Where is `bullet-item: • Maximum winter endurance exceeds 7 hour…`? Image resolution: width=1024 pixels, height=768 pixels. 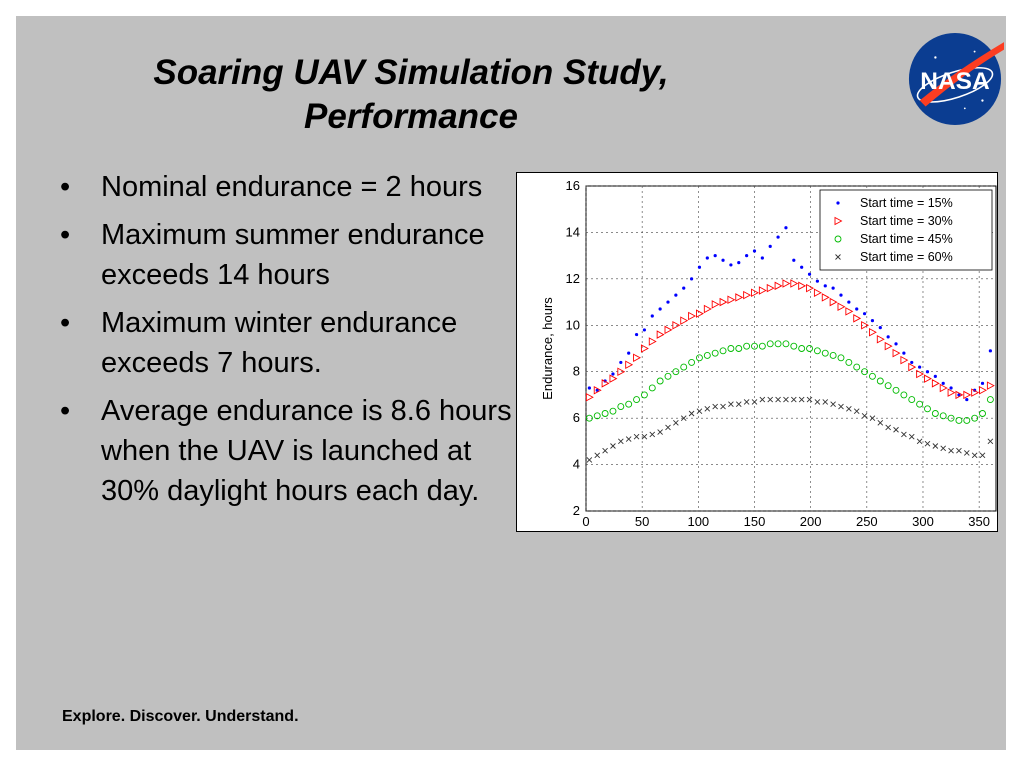
bullet-item: • Maximum winter endurance exceeds 7 hour… is located at coordinates (286, 343).